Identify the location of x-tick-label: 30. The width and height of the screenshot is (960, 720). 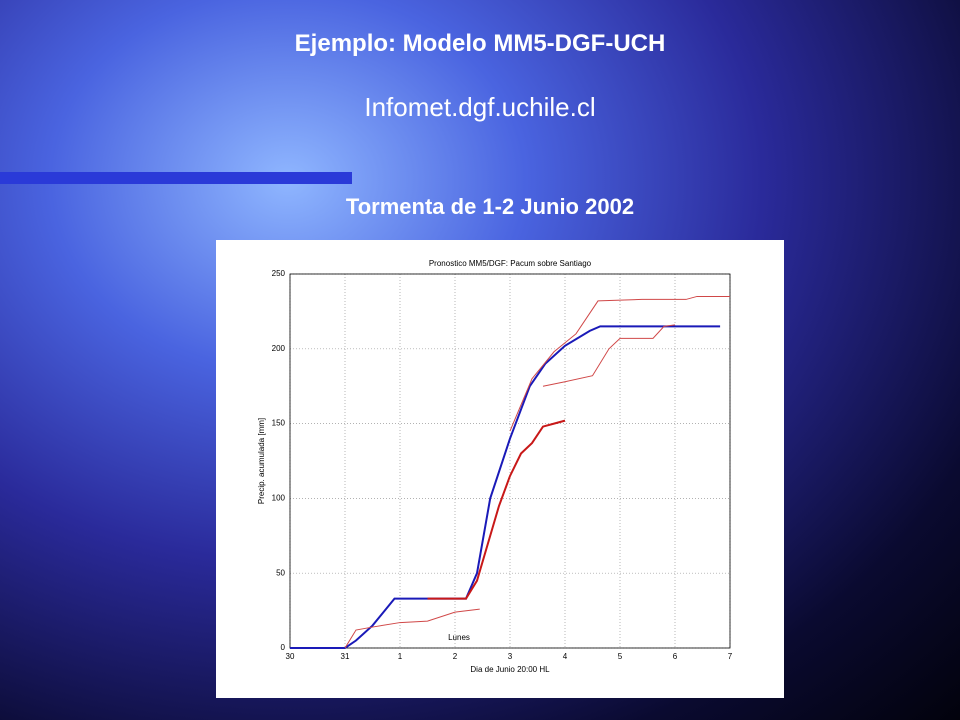
(290, 656).